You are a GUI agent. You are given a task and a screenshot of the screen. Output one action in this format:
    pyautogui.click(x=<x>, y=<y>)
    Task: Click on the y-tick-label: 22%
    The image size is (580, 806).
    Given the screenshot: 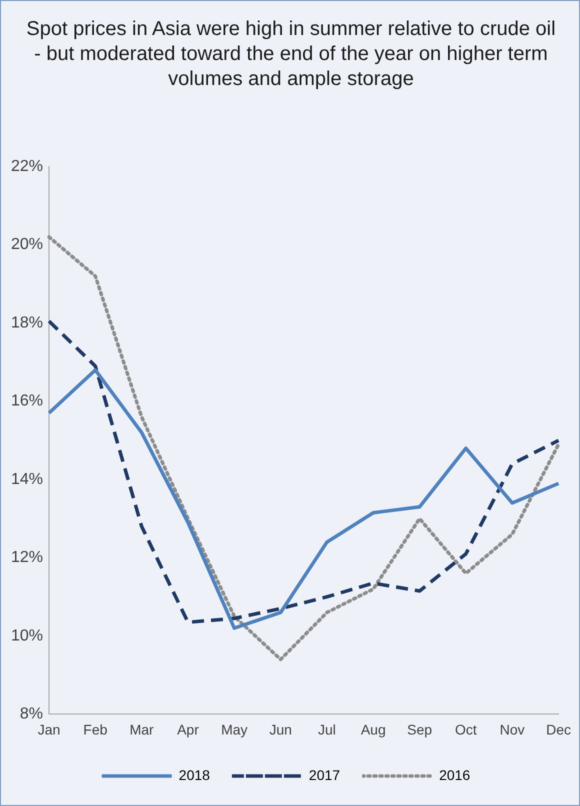 What is the action you would take?
    pyautogui.click(x=27, y=167)
    